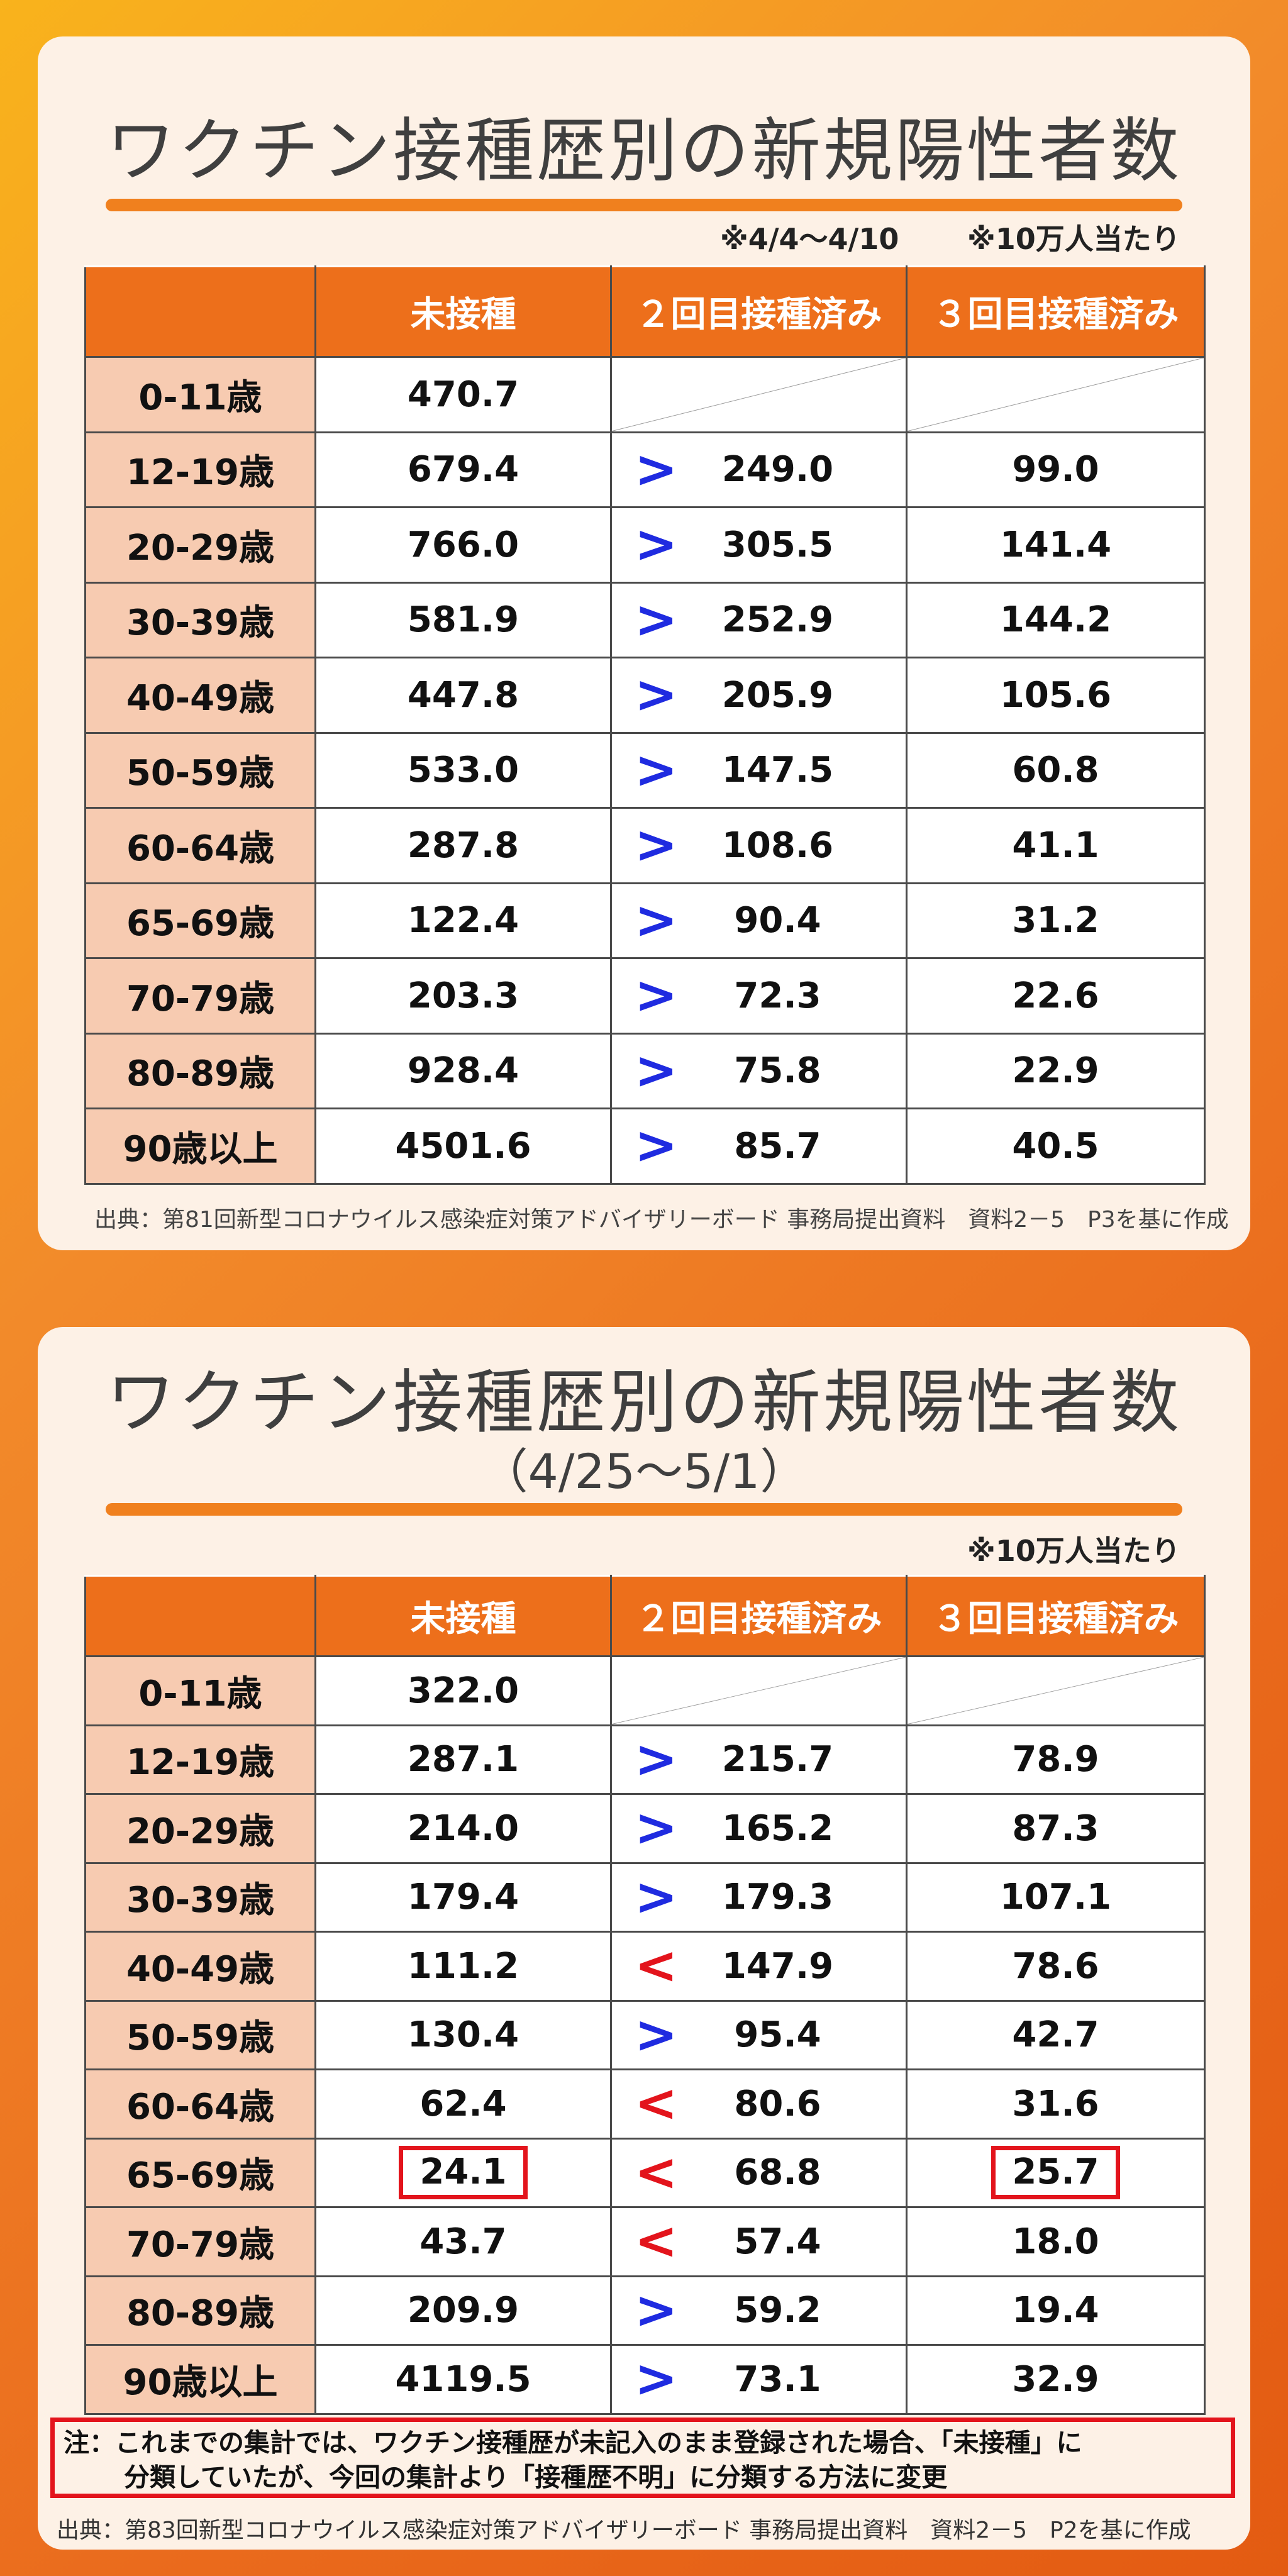 The height and width of the screenshot is (2576, 1288). Describe the element at coordinates (809, 239) in the screenshot. I see `panel1-period-note: ※4/4～4/10` at that location.